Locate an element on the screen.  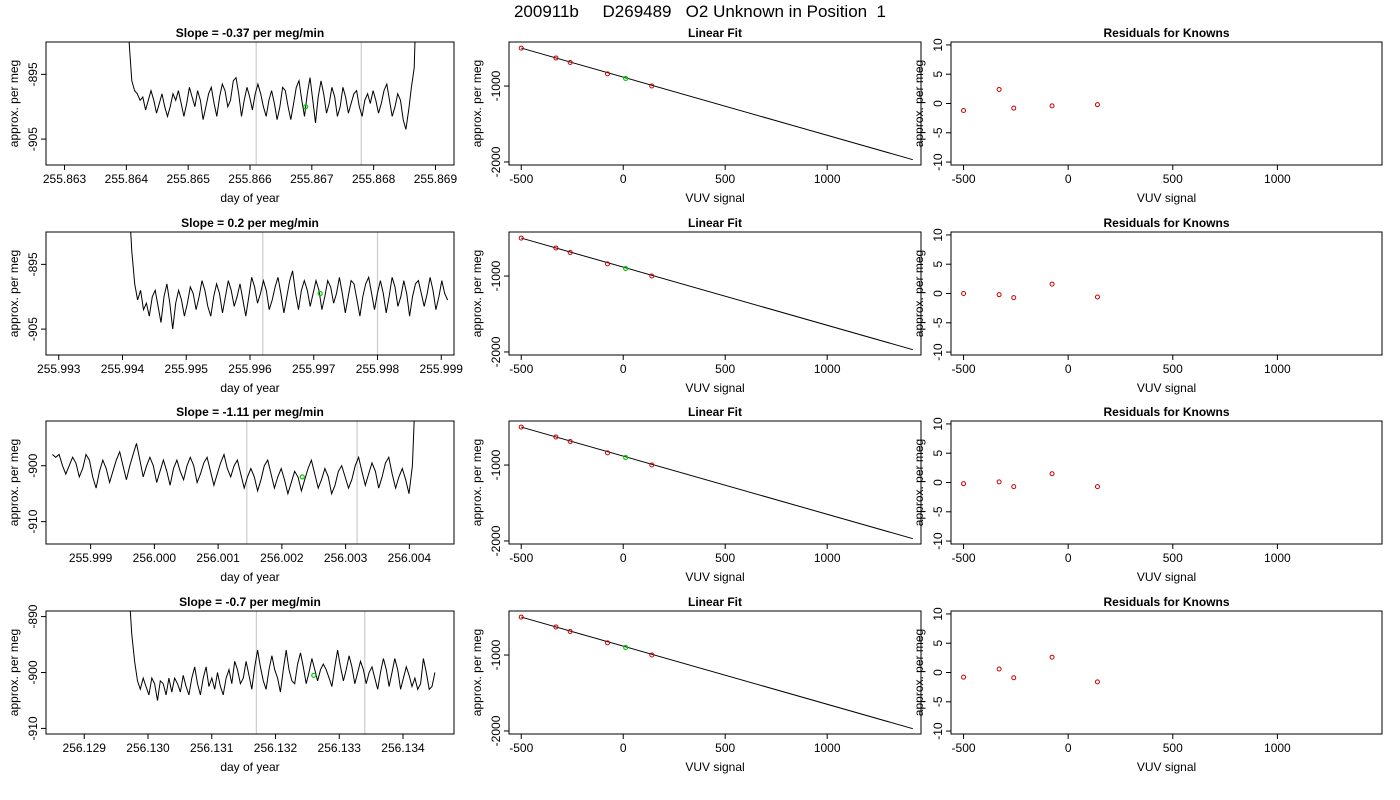
x-tick-label: 255.868 is located at coordinates (374, 179).